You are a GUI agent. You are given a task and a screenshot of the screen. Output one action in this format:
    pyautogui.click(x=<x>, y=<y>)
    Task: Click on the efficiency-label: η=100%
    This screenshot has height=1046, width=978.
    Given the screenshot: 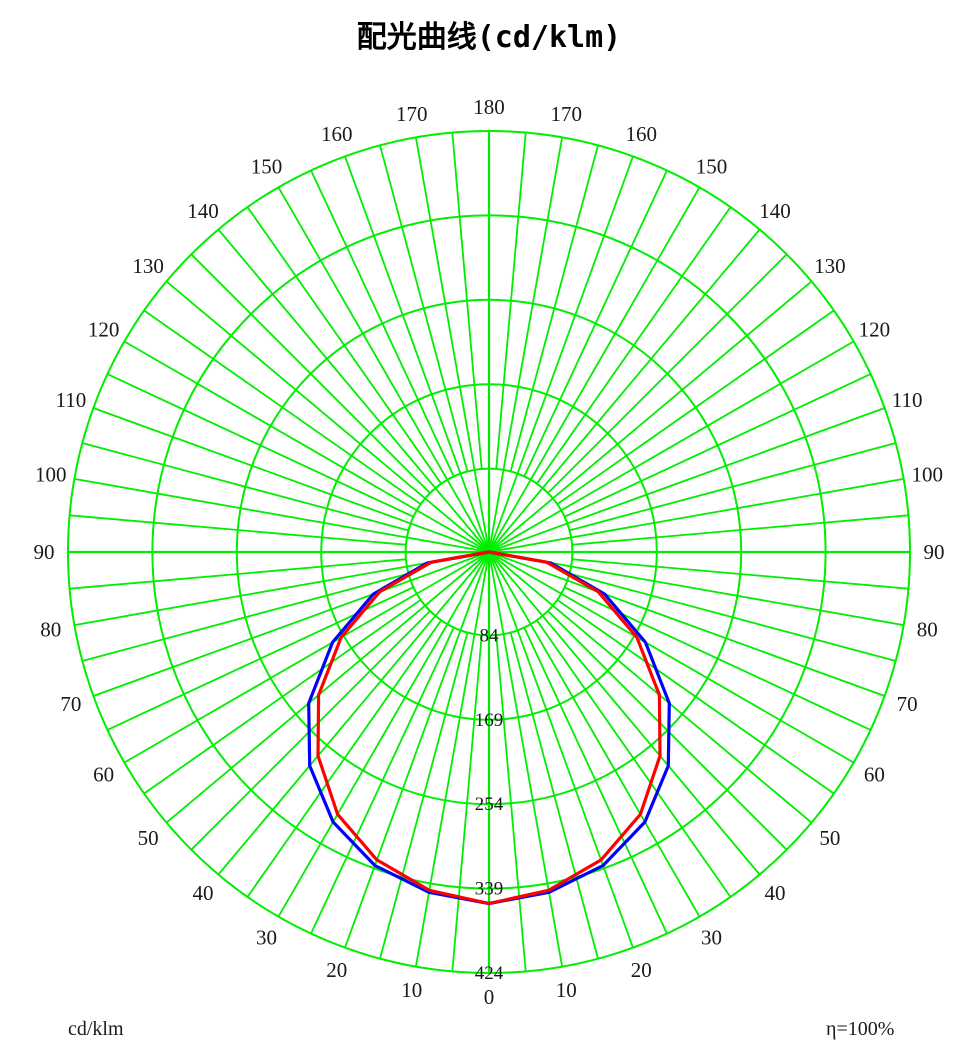 What is the action you would take?
    pyautogui.click(x=860, y=1029)
    